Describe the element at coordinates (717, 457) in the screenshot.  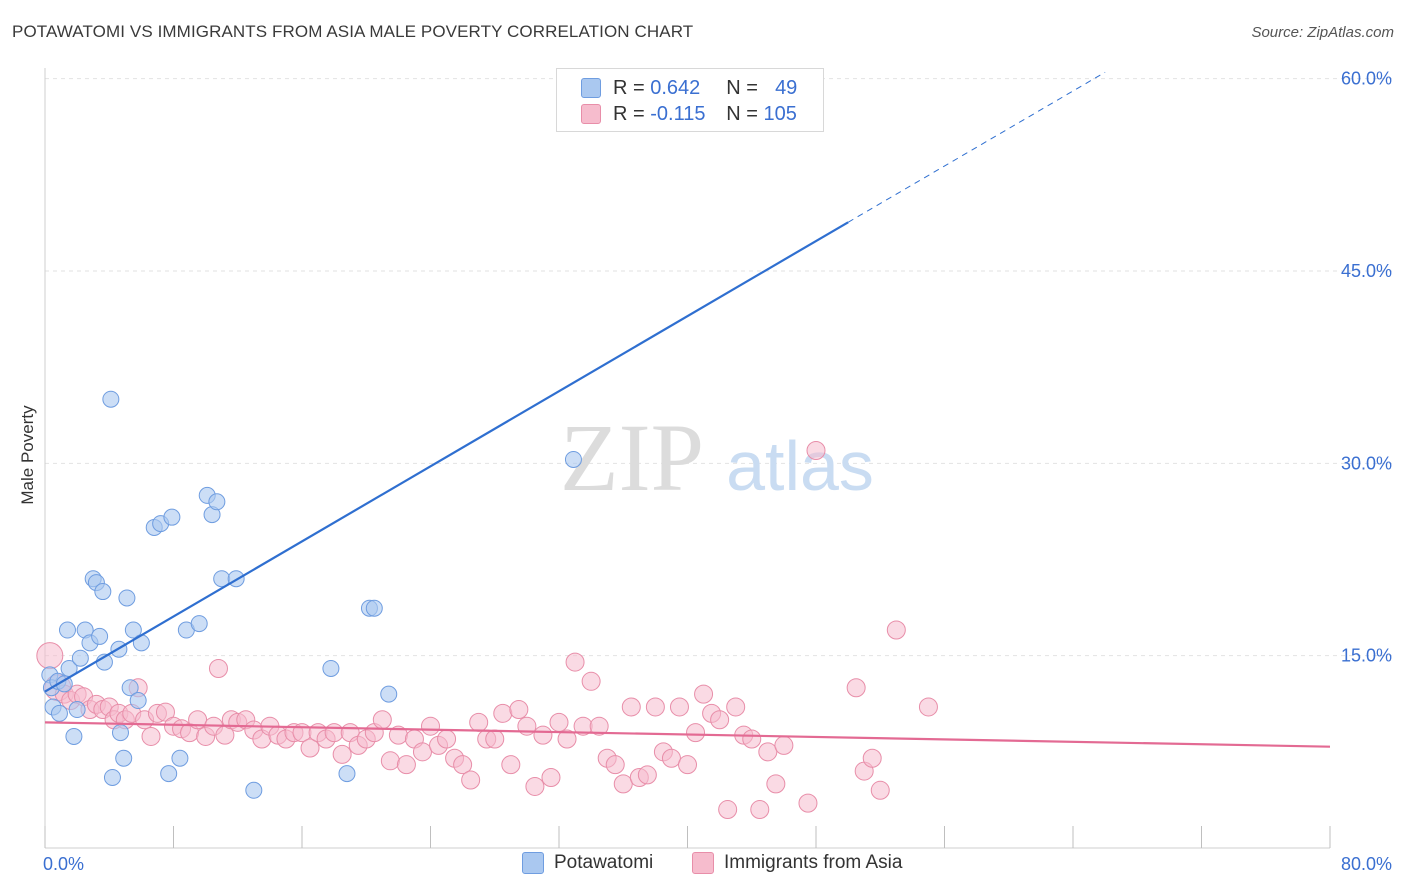
I see `watermark: ZIP atlas` at that location.